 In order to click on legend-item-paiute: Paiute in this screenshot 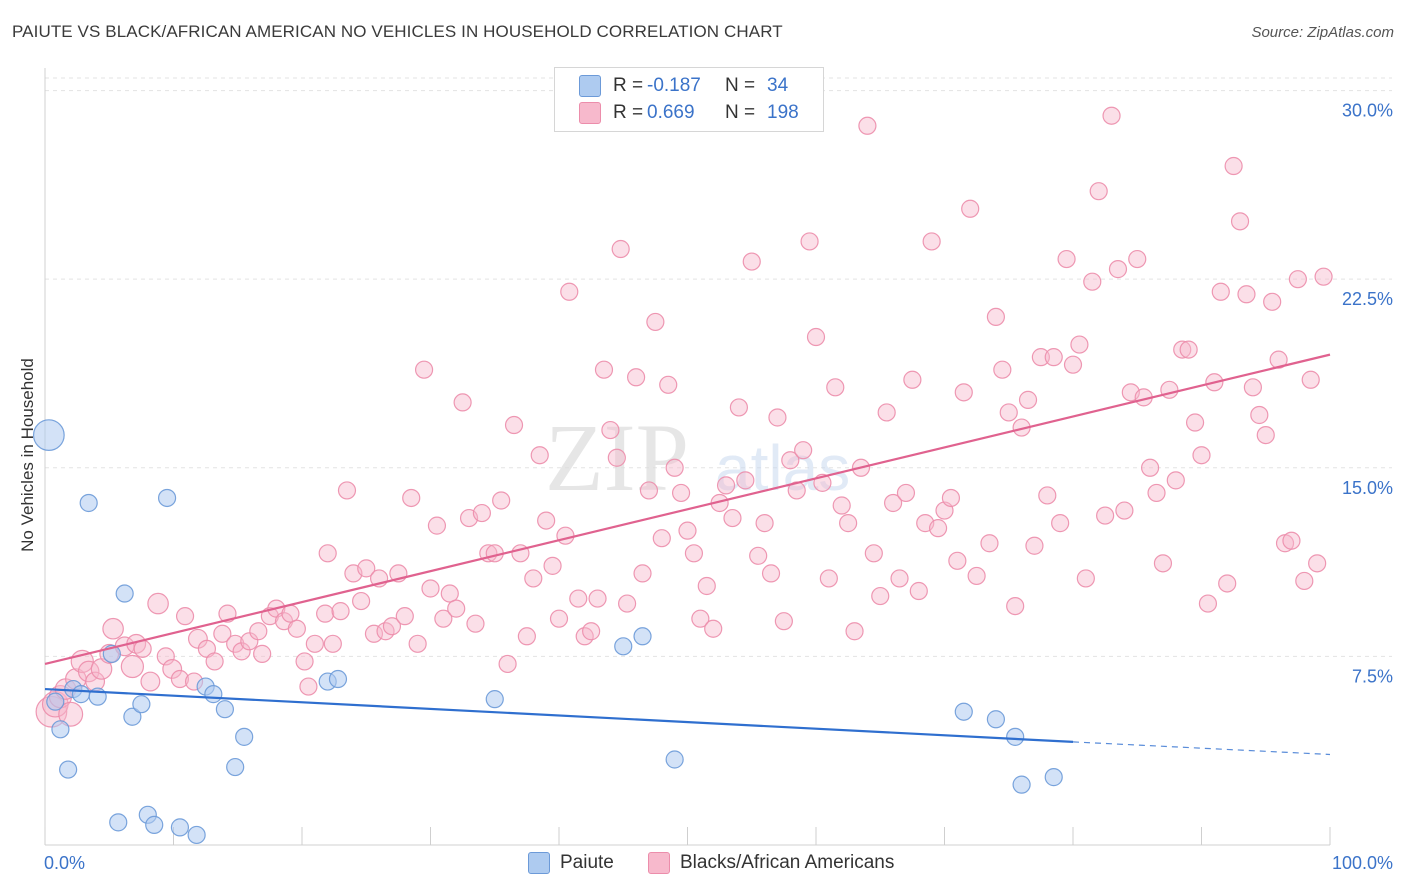, I will do `click(571, 863)`.